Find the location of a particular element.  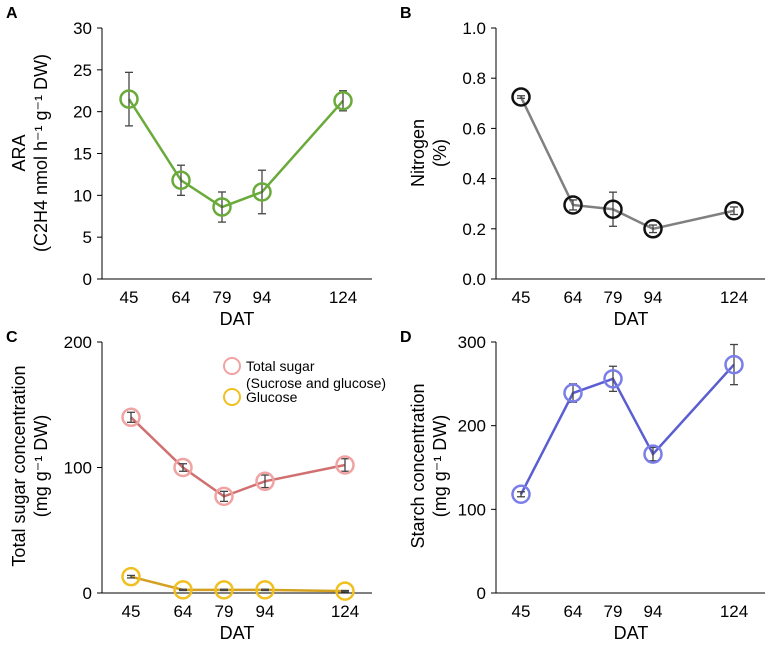

panel-label-a: A is located at coordinates (12, 13).